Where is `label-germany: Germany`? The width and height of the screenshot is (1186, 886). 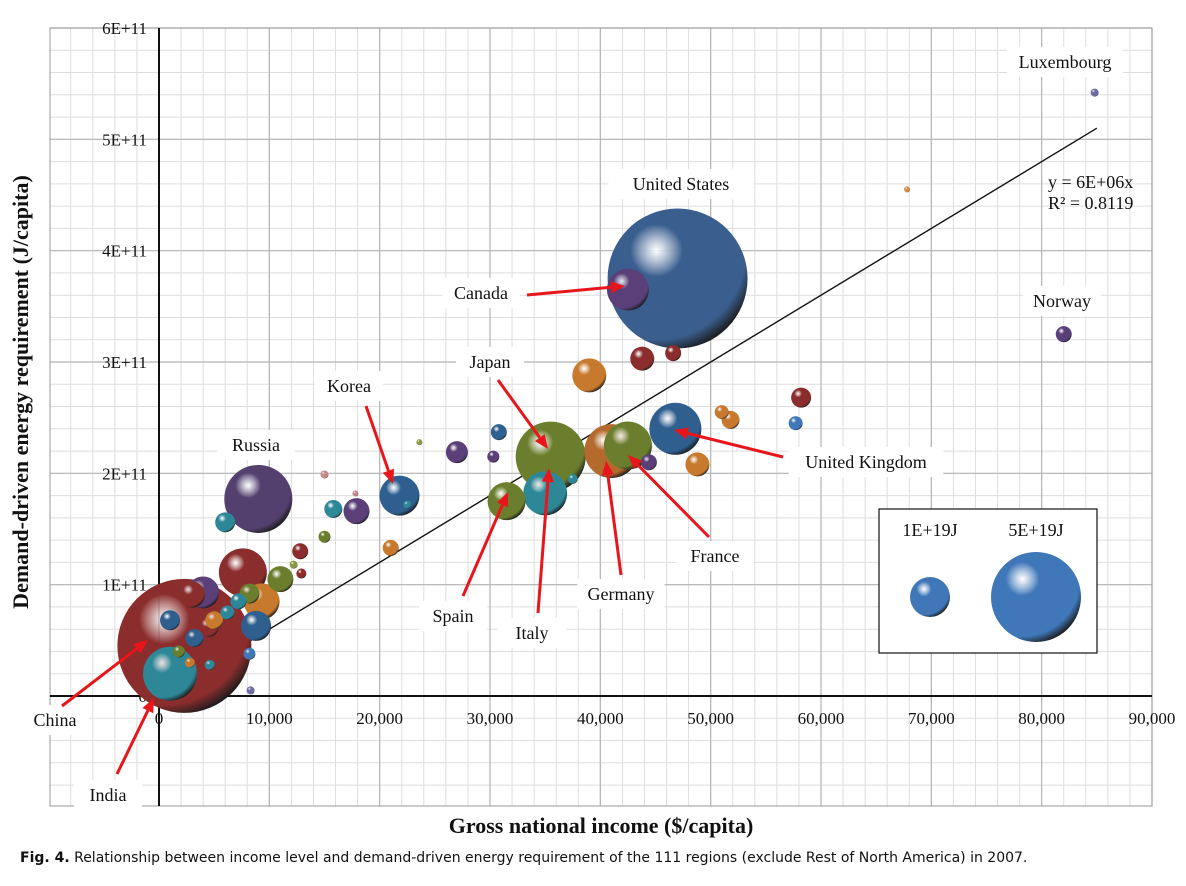 label-germany: Germany is located at coordinates (621, 594).